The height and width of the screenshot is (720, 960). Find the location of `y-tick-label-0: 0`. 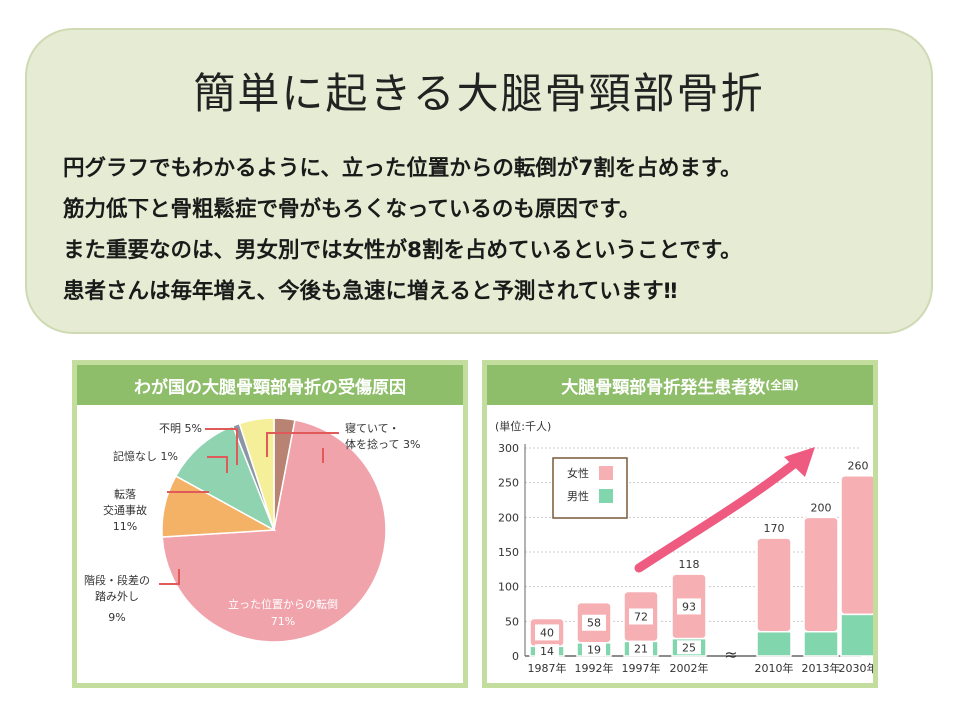

y-tick-label-0: 0 is located at coordinates (515, 656).